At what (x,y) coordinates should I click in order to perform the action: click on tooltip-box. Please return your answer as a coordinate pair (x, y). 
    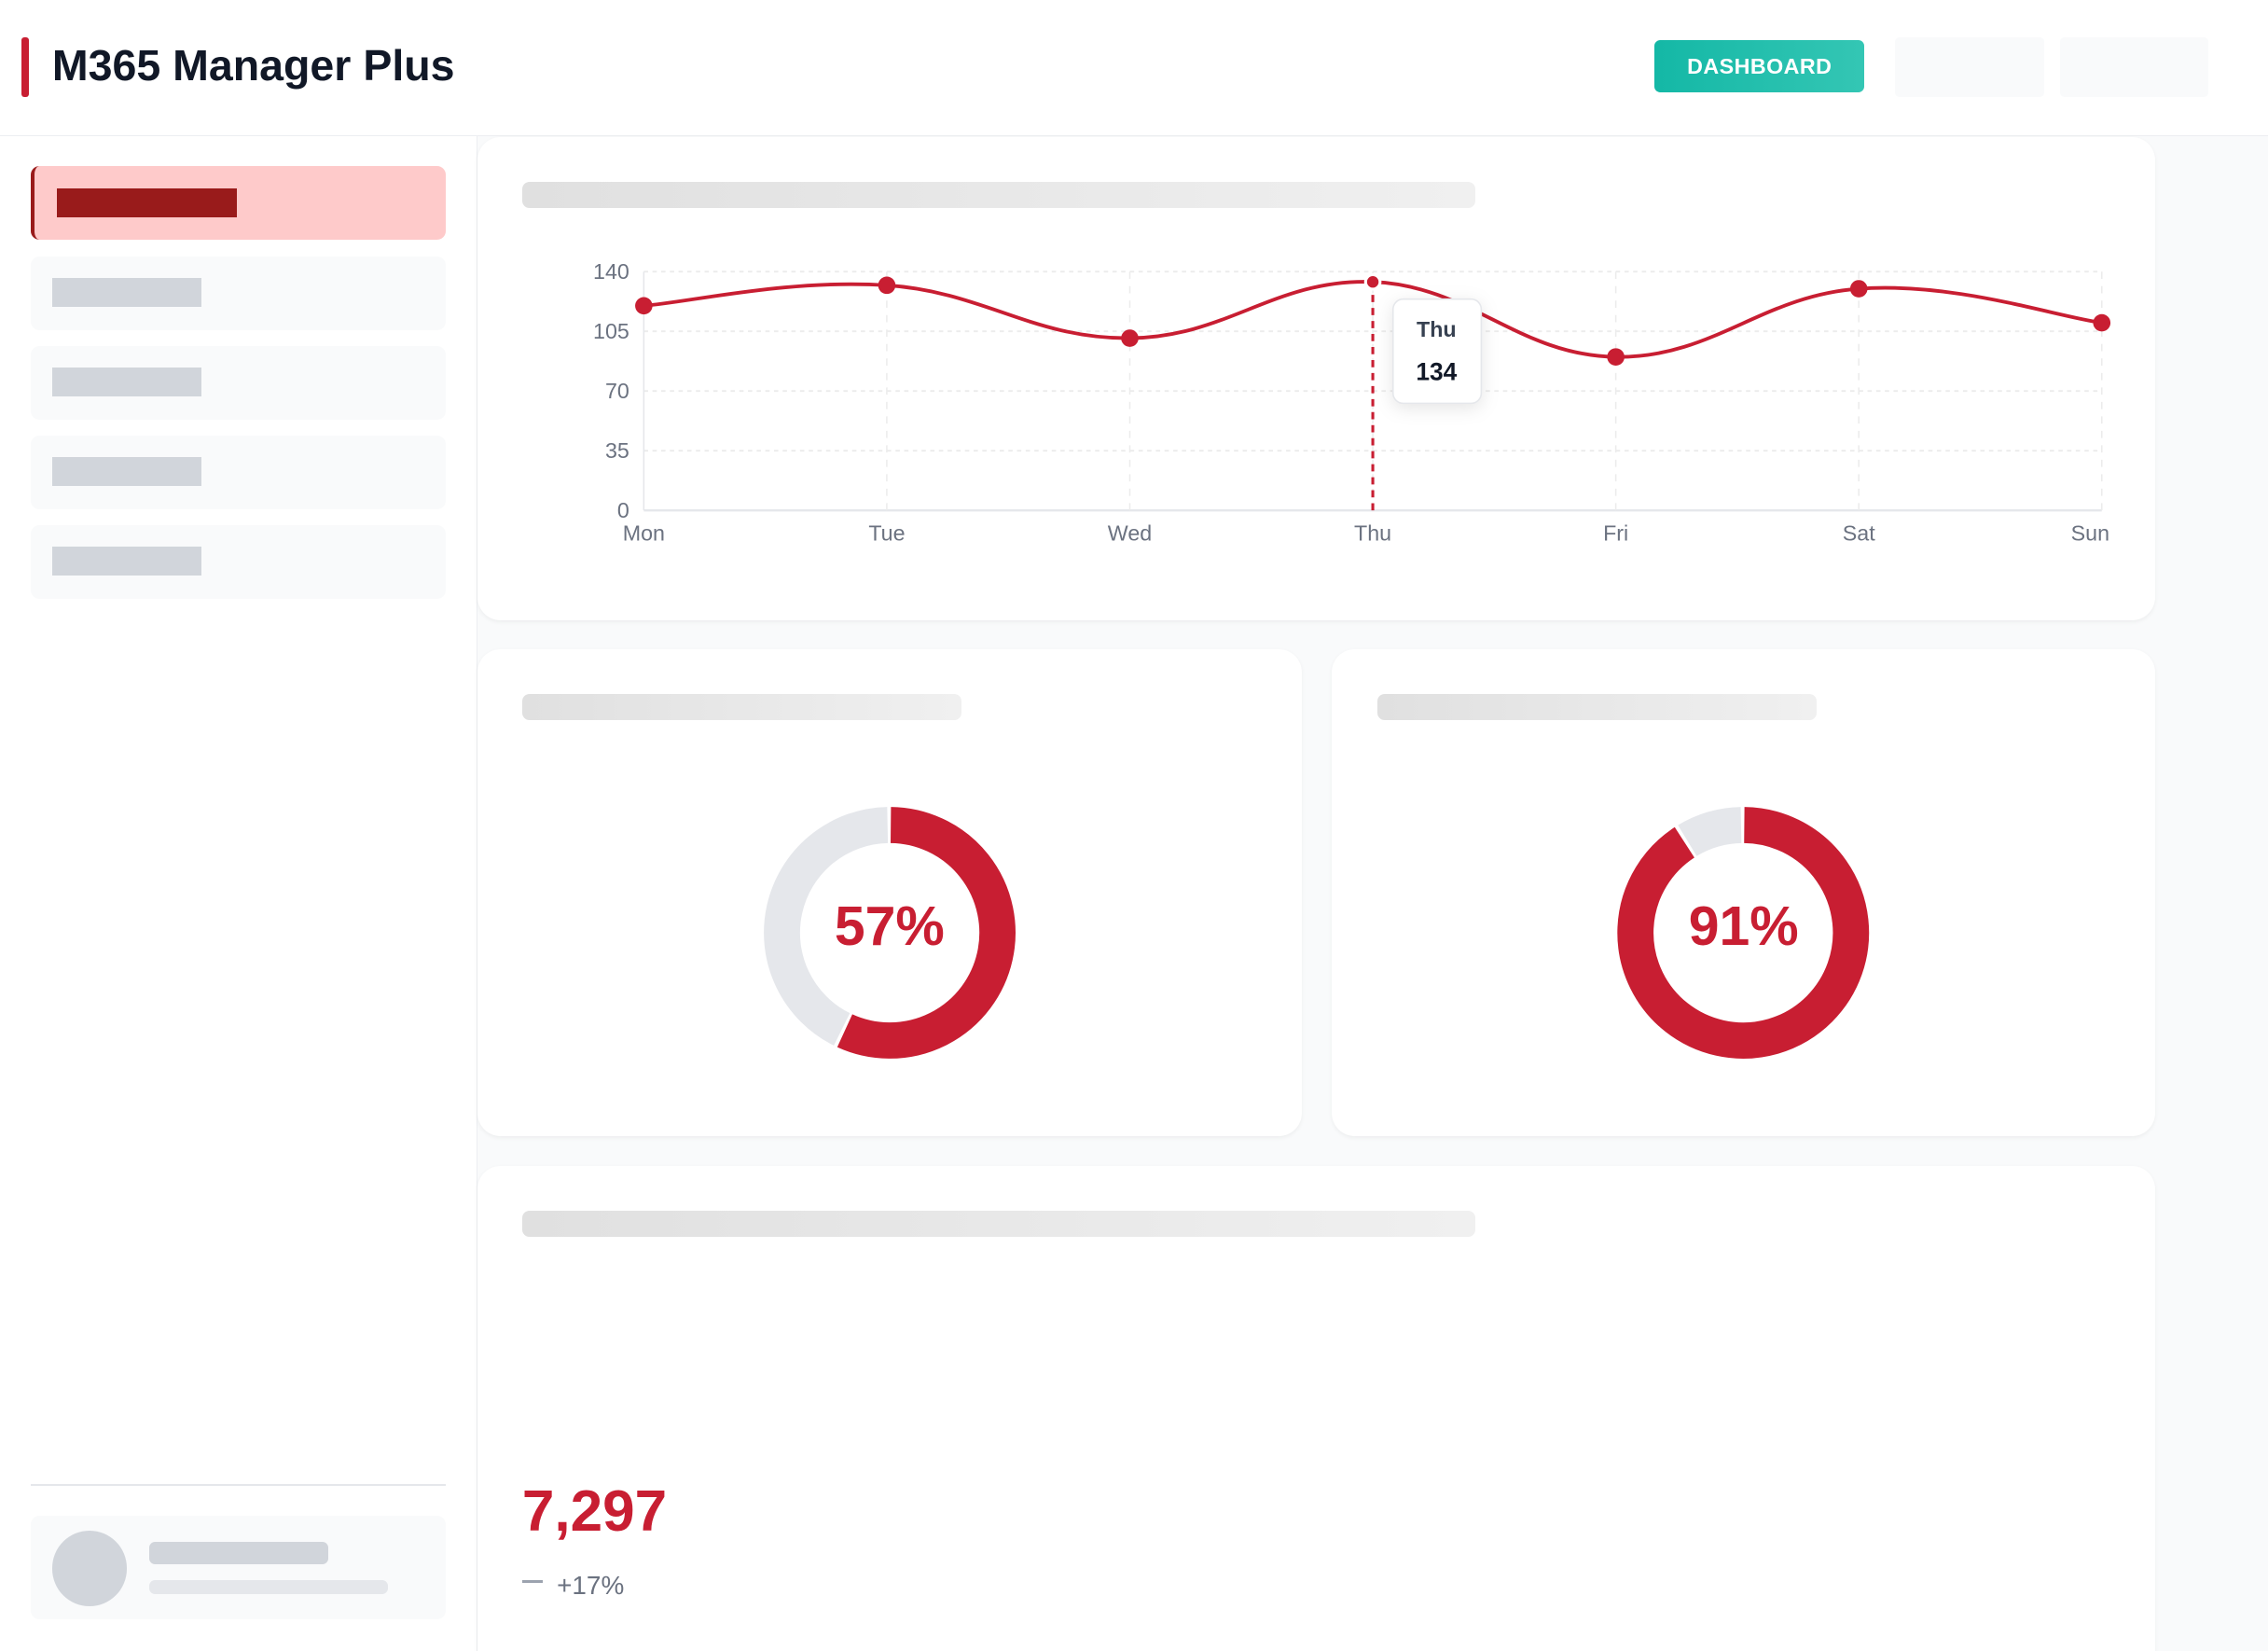
    Looking at the image, I should click on (1436, 351).